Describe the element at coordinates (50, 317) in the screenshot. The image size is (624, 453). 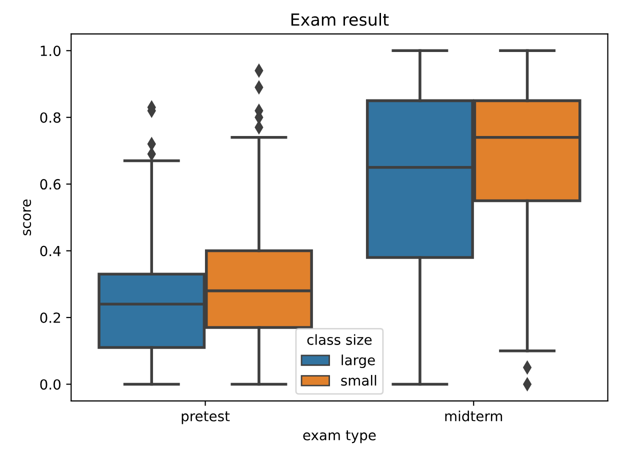
I see `y-tick-label: 0.2` at that location.